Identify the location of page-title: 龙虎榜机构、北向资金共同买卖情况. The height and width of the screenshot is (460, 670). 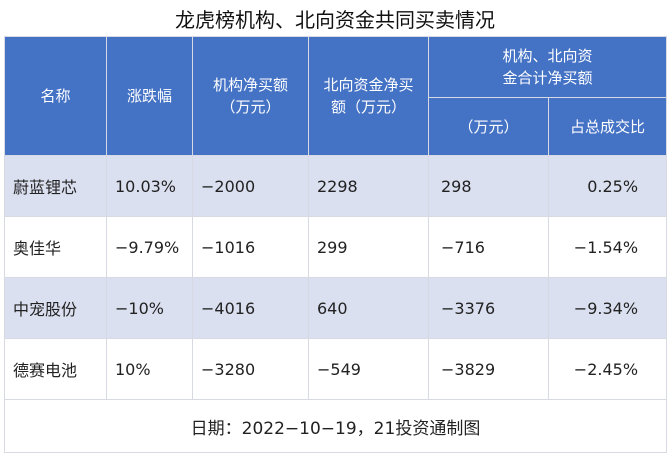
(335, 19).